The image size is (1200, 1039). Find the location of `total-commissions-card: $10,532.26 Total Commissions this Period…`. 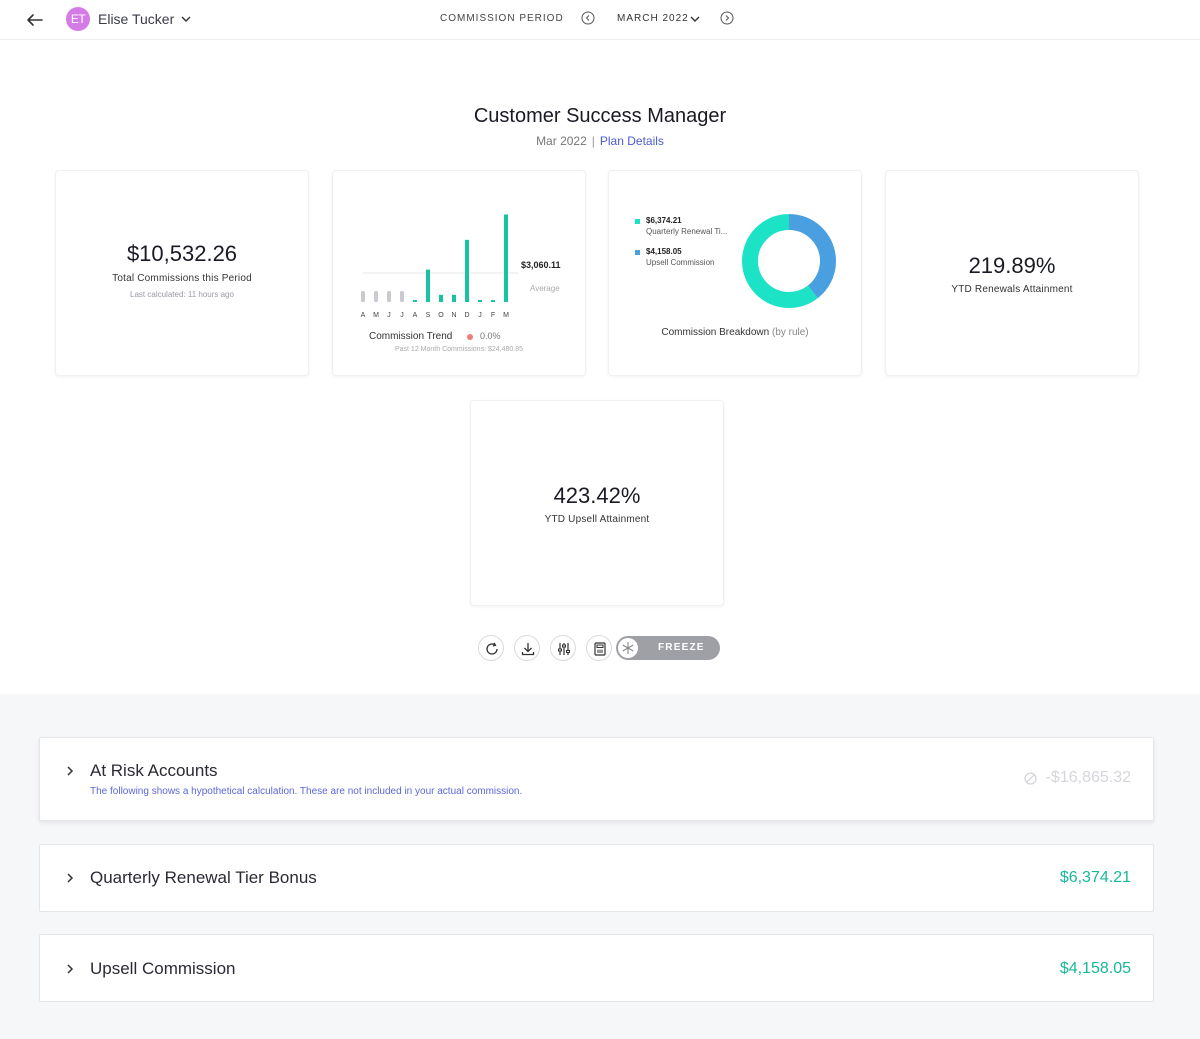

total-commissions-card: $10,532.26 Total Commissions this Period… is located at coordinates (182, 273).